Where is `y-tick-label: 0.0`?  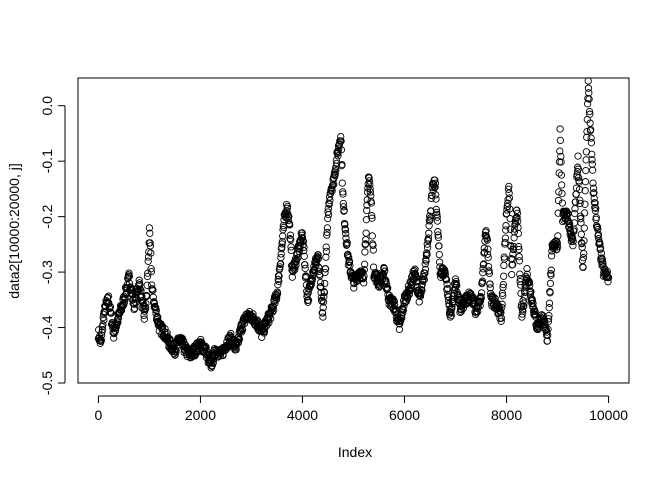 y-tick-label: 0.0 is located at coordinates (47, 106).